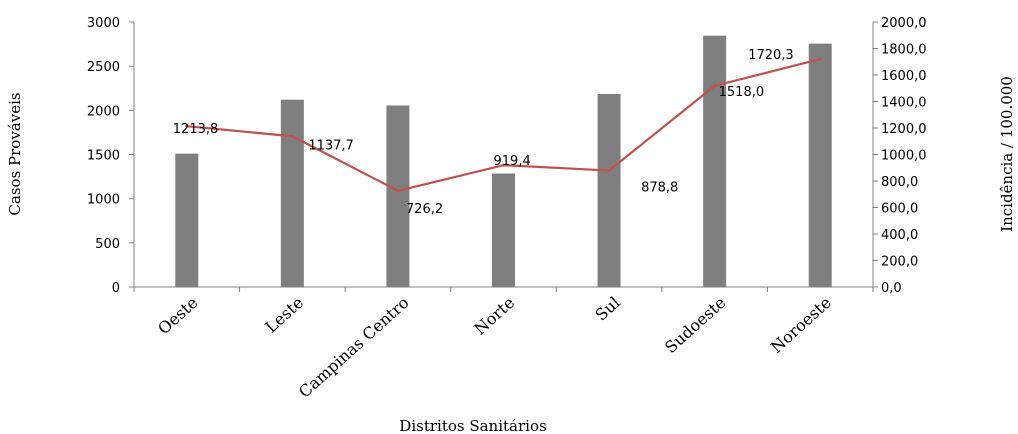 This screenshot has height=434, width=1018. Describe the element at coordinates (899, 235) in the screenshot. I see `y2-tick-label: 400,0` at that location.